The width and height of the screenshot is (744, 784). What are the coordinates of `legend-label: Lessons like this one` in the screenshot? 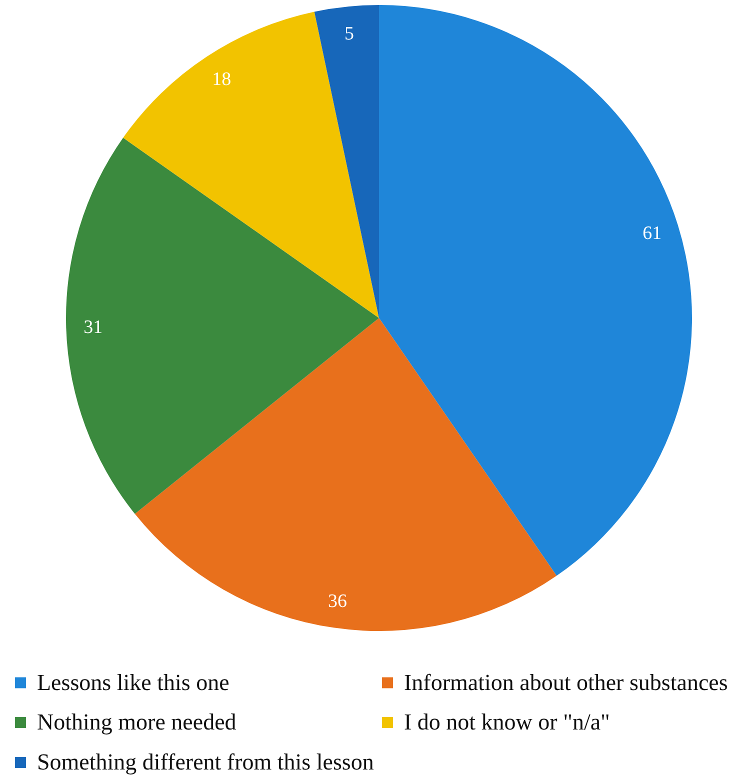 It's located at (133, 682).